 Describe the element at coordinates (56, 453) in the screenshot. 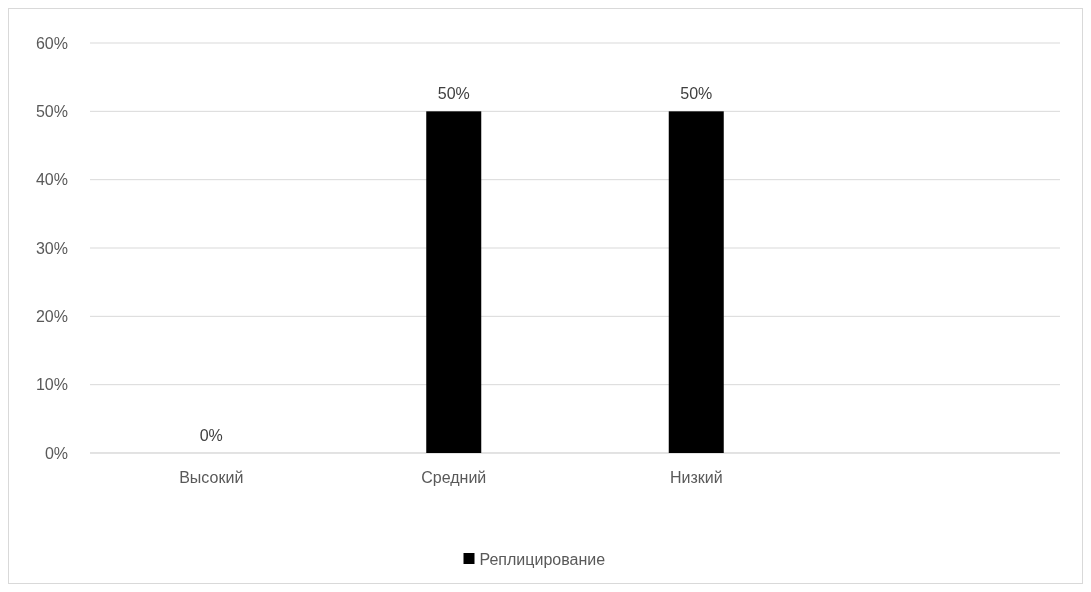

I see `y-tick-label: 0%` at that location.